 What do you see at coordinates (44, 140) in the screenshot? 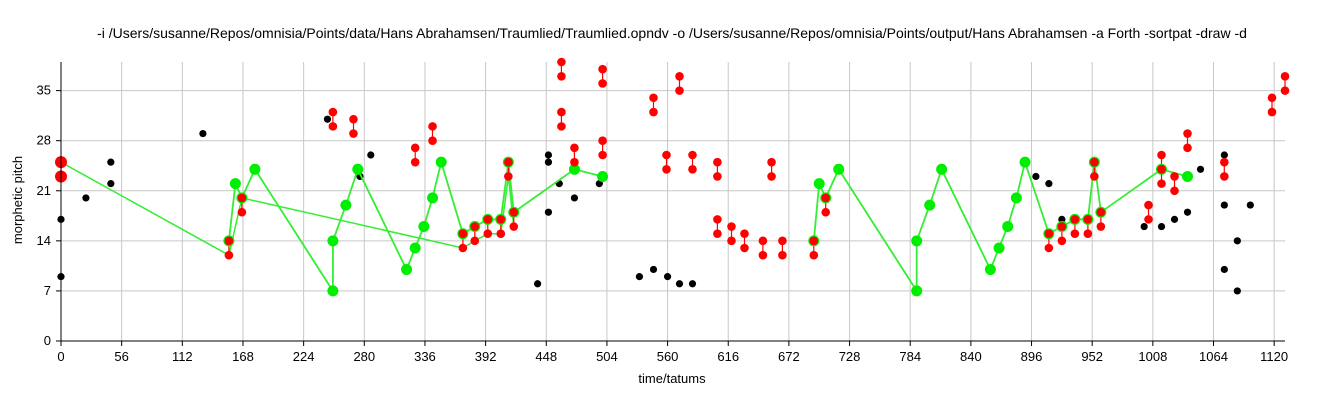
I see `y-tick-label: 28` at bounding box center [44, 140].